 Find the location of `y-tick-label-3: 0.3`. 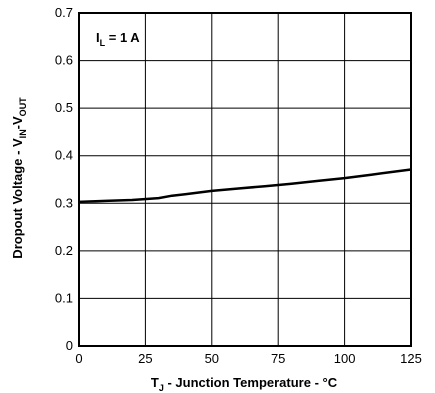

y-tick-label-3: 0.3 is located at coordinates (64, 202).